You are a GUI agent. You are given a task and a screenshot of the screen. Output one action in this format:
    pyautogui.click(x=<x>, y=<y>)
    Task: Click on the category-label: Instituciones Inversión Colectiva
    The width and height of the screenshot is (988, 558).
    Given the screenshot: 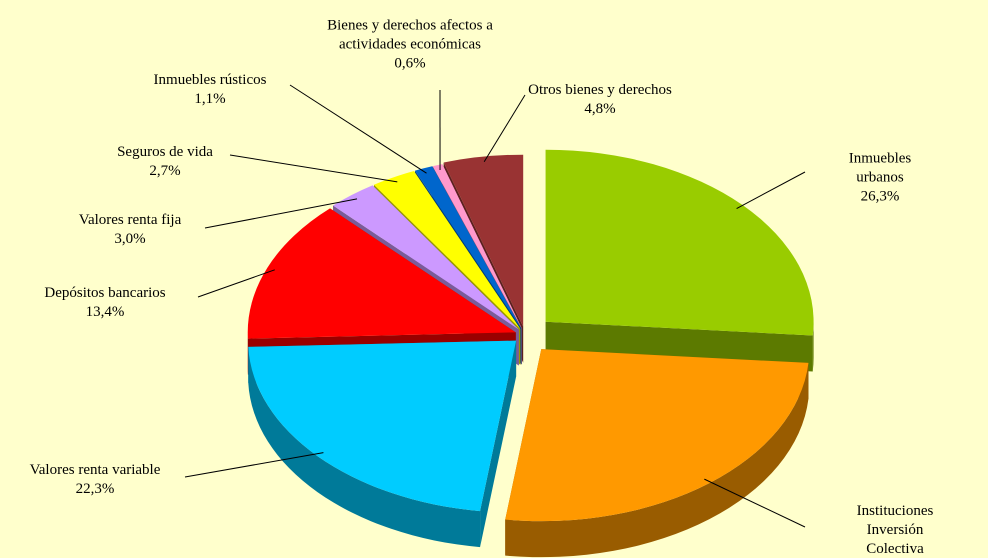 What is the action you would take?
    pyautogui.click(x=895, y=530)
    